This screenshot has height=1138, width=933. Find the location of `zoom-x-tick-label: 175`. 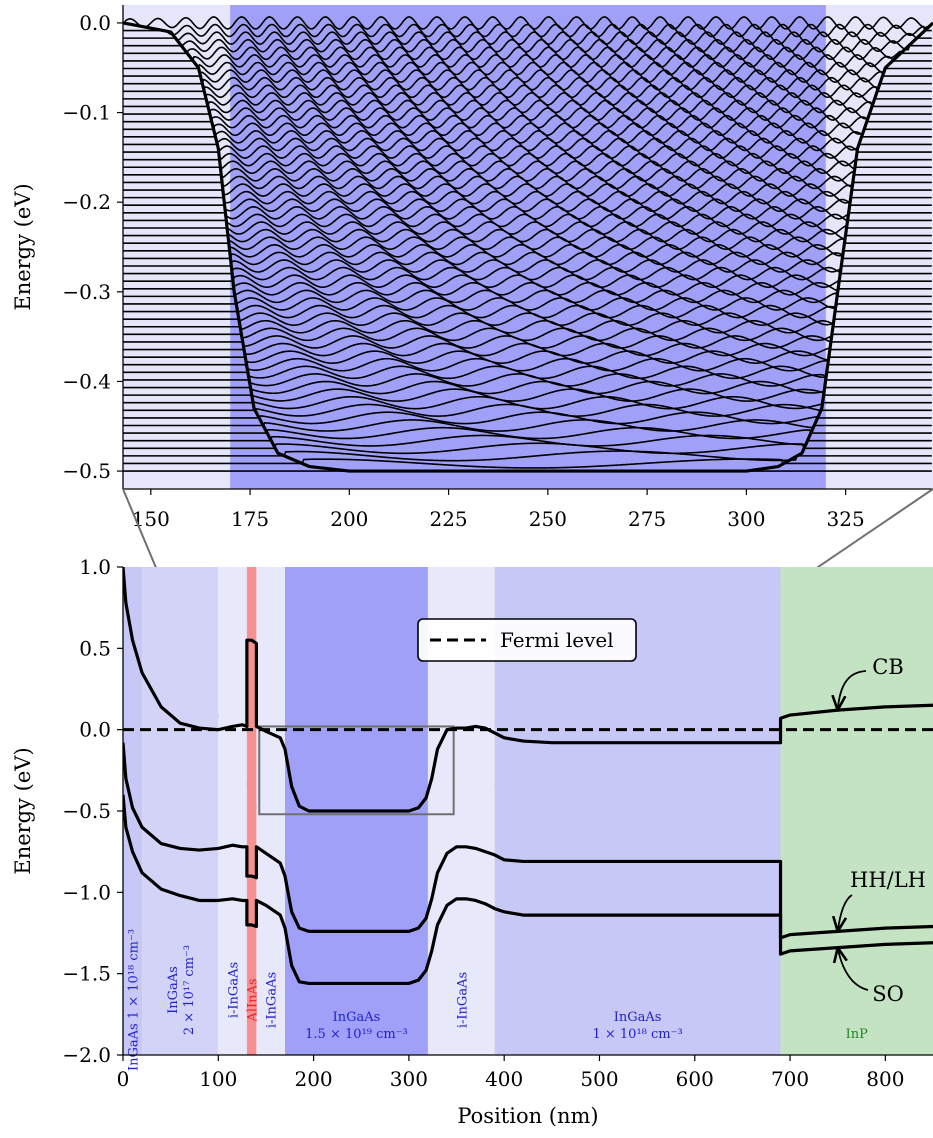

zoom-x-tick-label: 175 is located at coordinates (250, 519).